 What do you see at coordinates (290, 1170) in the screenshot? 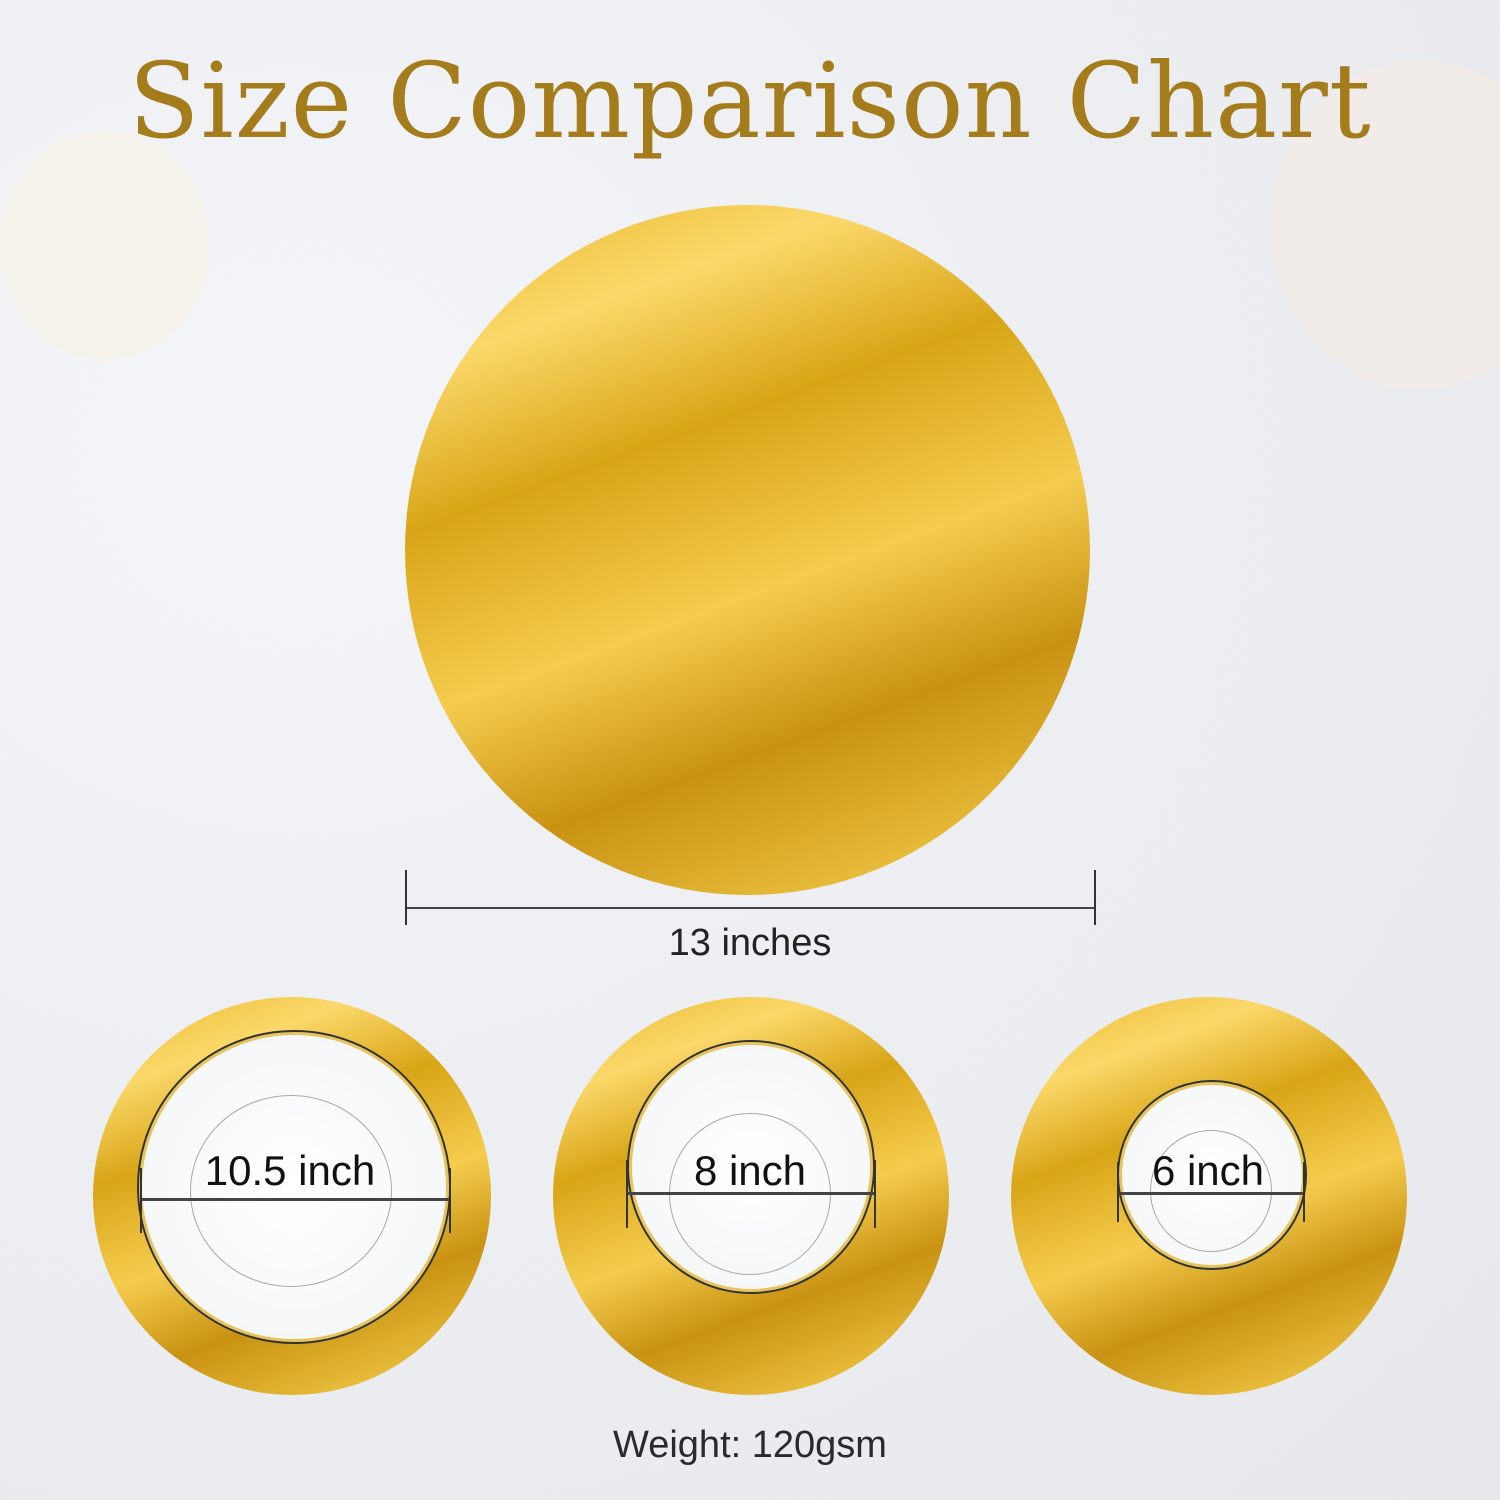
I see `small-size-label: 10.5 inch` at bounding box center [290, 1170].